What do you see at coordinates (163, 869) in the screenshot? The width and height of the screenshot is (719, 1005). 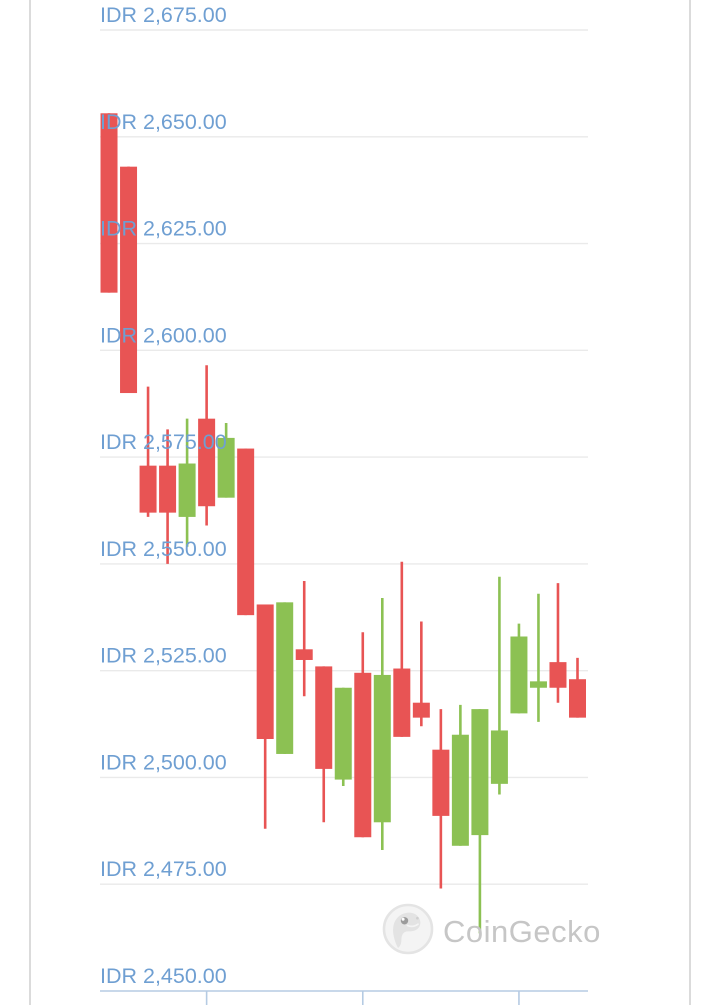 I see `price-axis-label: IDR 2,475.00` at bounding box center [163, 869].